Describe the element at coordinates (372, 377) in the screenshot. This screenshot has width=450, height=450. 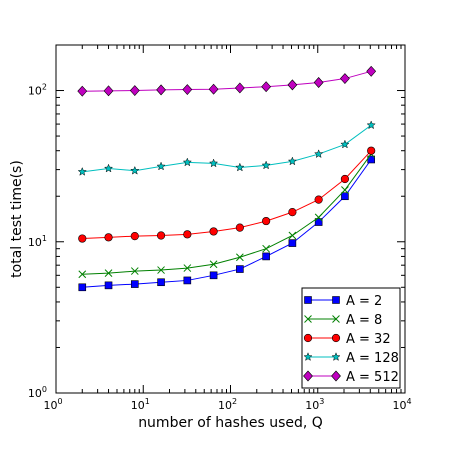
I see `legend-label: A = 512` at that location.